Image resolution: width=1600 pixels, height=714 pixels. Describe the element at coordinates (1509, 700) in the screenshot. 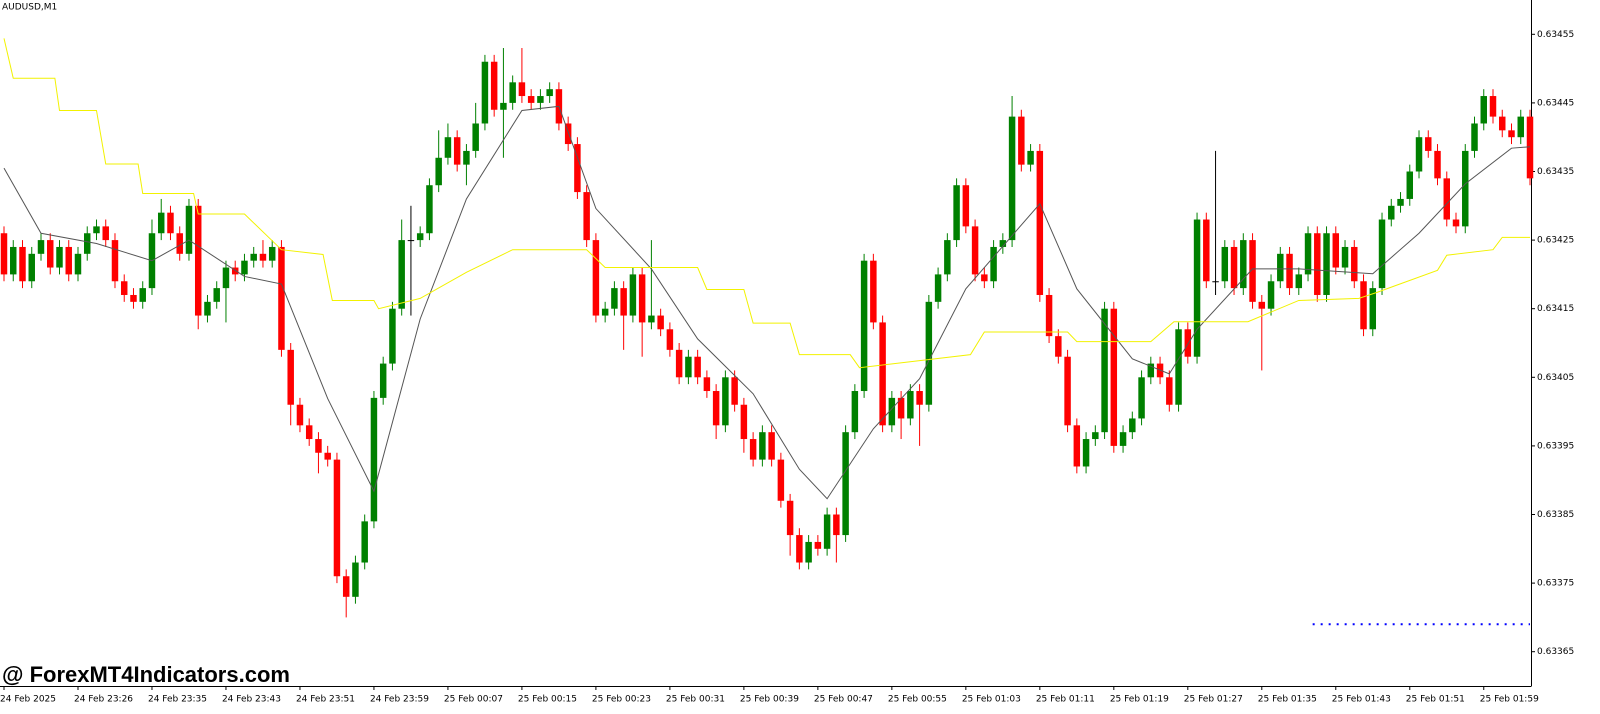

I see `x-tick-label: 25 Feb 01:59` at that location.